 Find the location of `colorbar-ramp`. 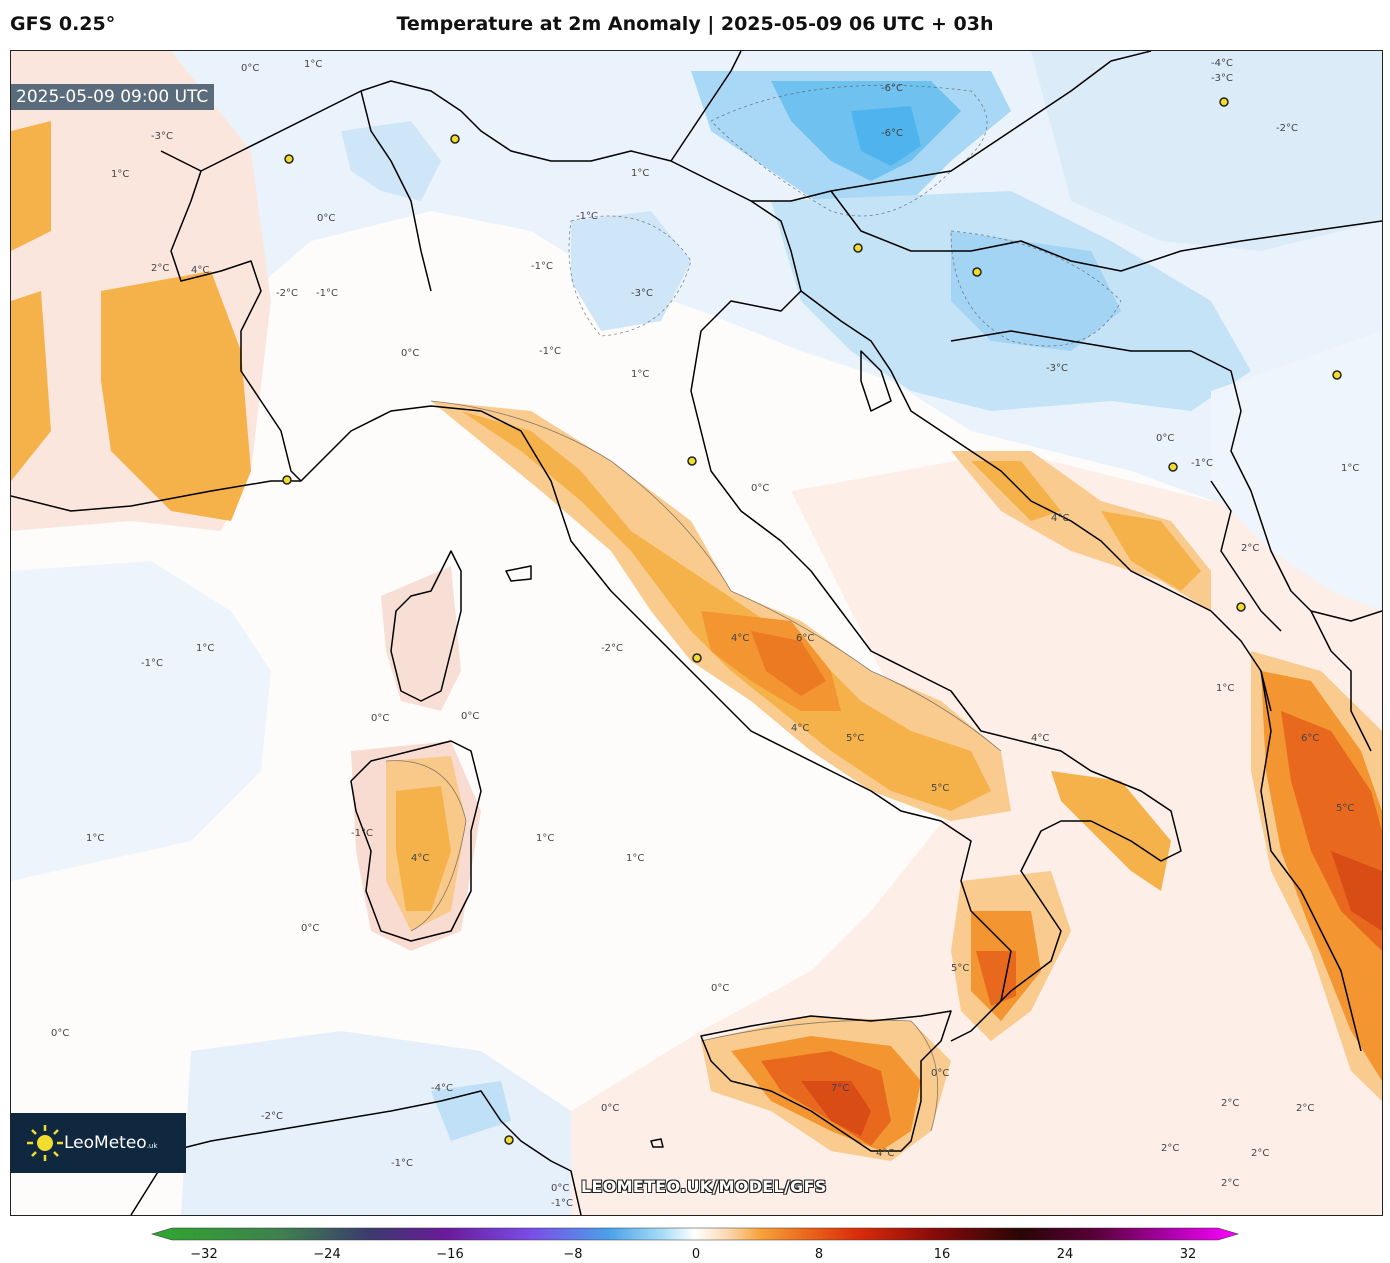

colorbar-ramp is located at coordinates (695, 1234).